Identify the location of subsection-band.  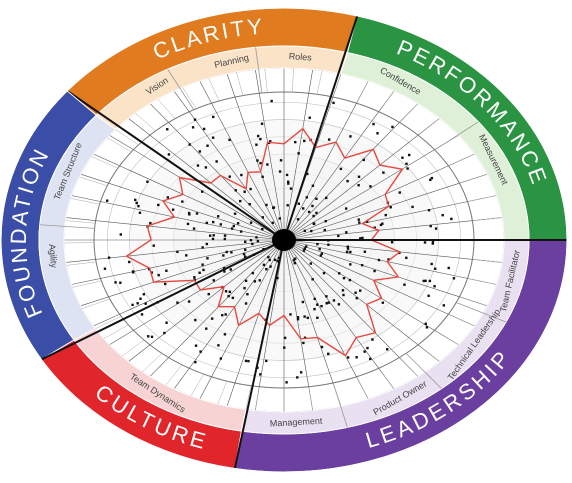
(77, 227).